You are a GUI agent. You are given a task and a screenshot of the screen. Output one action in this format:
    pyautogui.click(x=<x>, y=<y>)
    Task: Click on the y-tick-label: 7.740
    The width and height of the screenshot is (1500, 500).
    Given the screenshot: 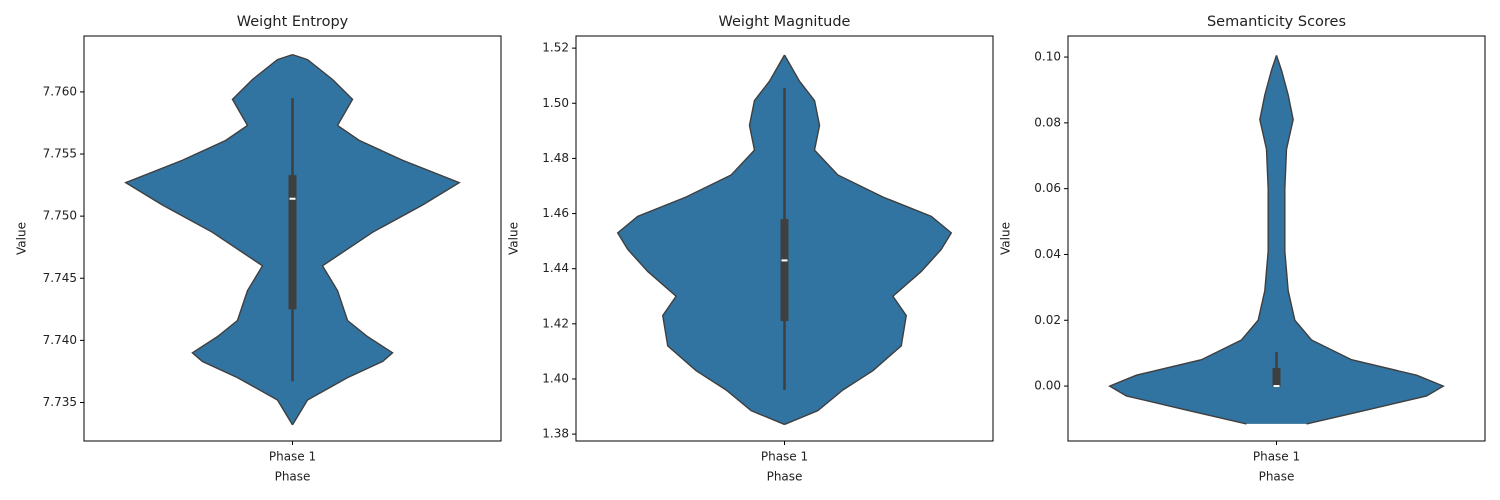 What is the action you would take?
    pyautogui.click(x=60, y=340)
    